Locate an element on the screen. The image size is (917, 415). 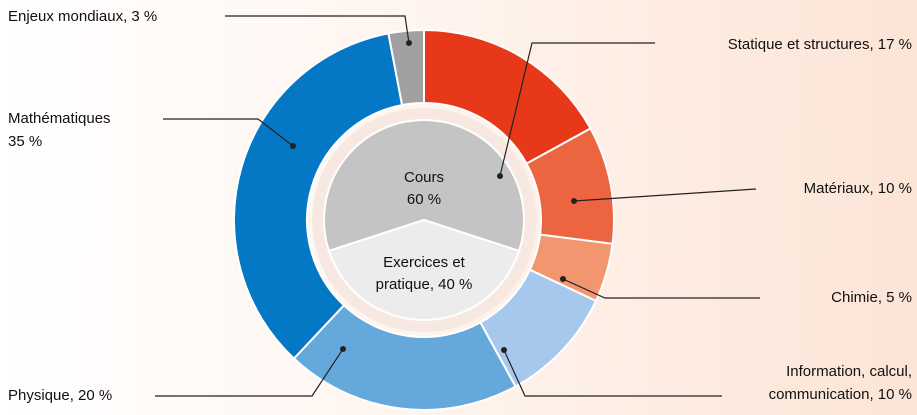
slice-label: Enjeux mondiaux, 3 % is located at coordinates (82, 16).